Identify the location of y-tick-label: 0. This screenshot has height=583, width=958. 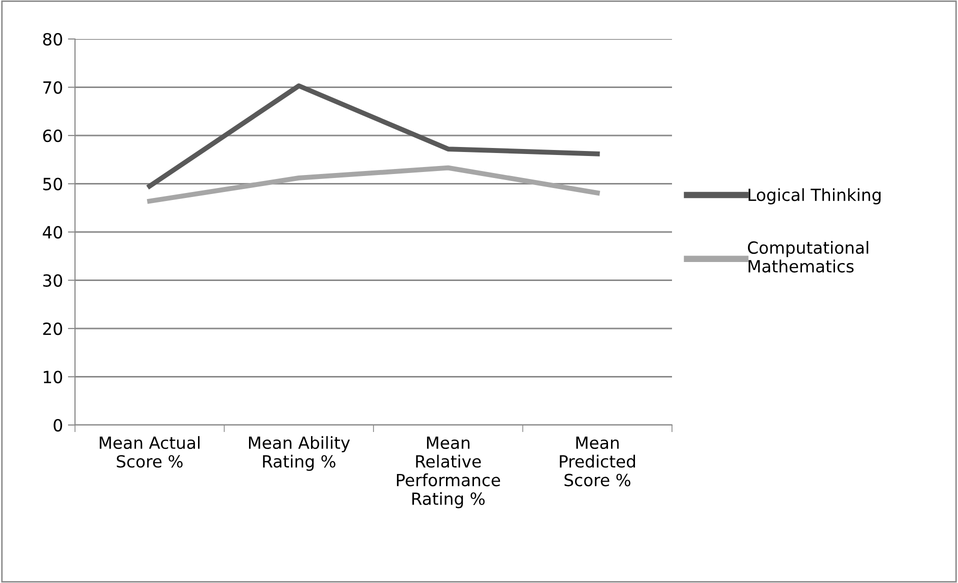
(58, 425).